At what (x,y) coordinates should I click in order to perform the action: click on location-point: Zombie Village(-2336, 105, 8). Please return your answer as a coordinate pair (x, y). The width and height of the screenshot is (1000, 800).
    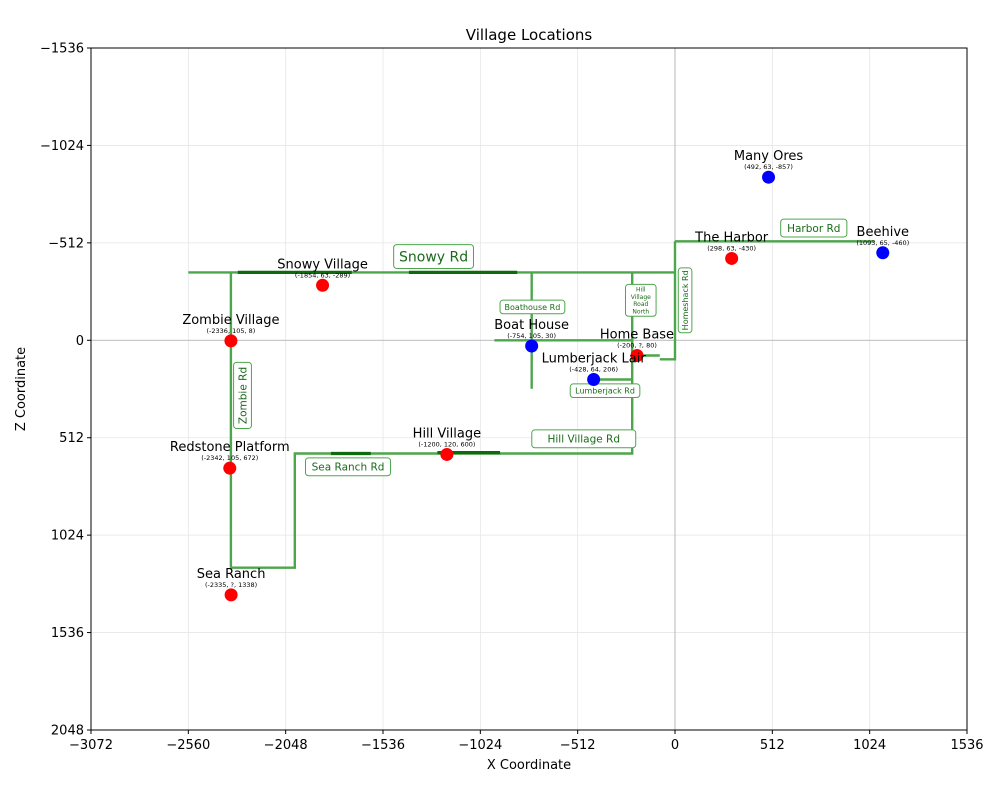
    Looking at the image, I should click on (231, 330).